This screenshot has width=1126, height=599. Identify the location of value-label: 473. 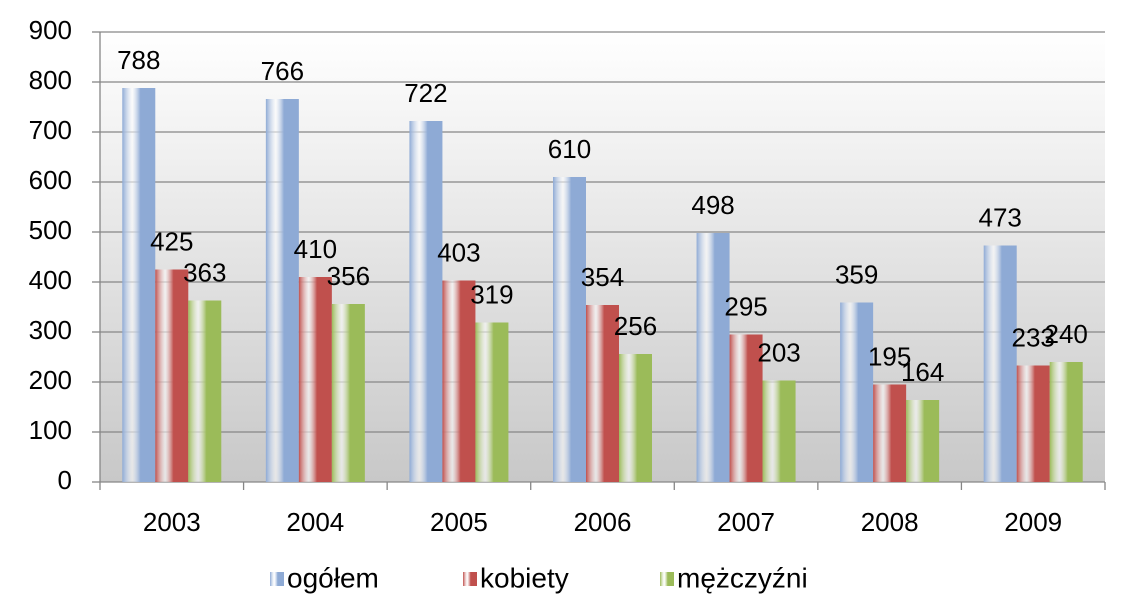
(1000, 217).